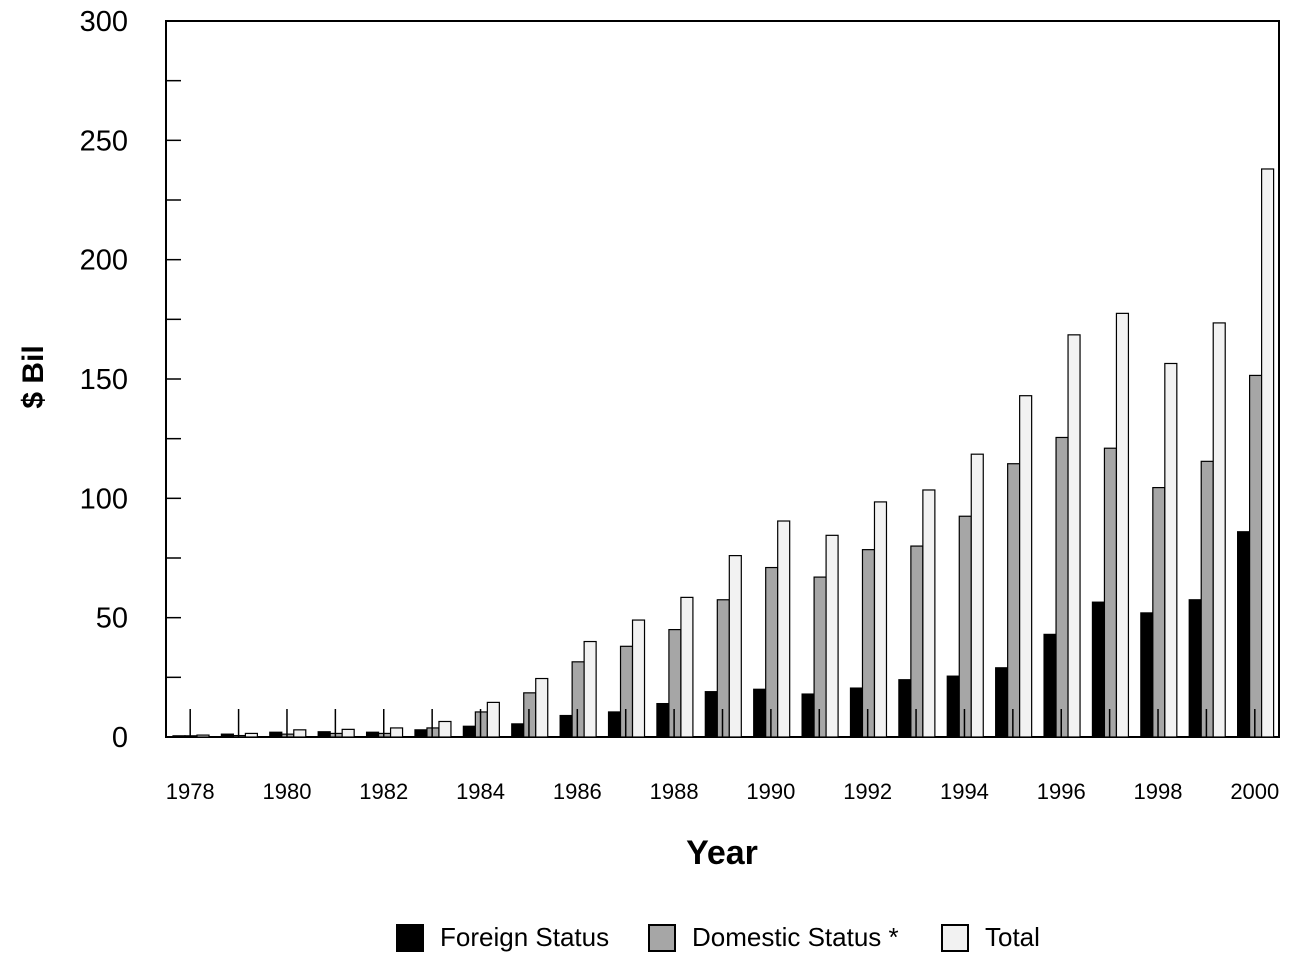 Image resolution: width=1296 pixels, height=962 pixels. Describe the element at coordinates (383, 791) in the screenshot. I see `x-tick-label: 1982` at that location.